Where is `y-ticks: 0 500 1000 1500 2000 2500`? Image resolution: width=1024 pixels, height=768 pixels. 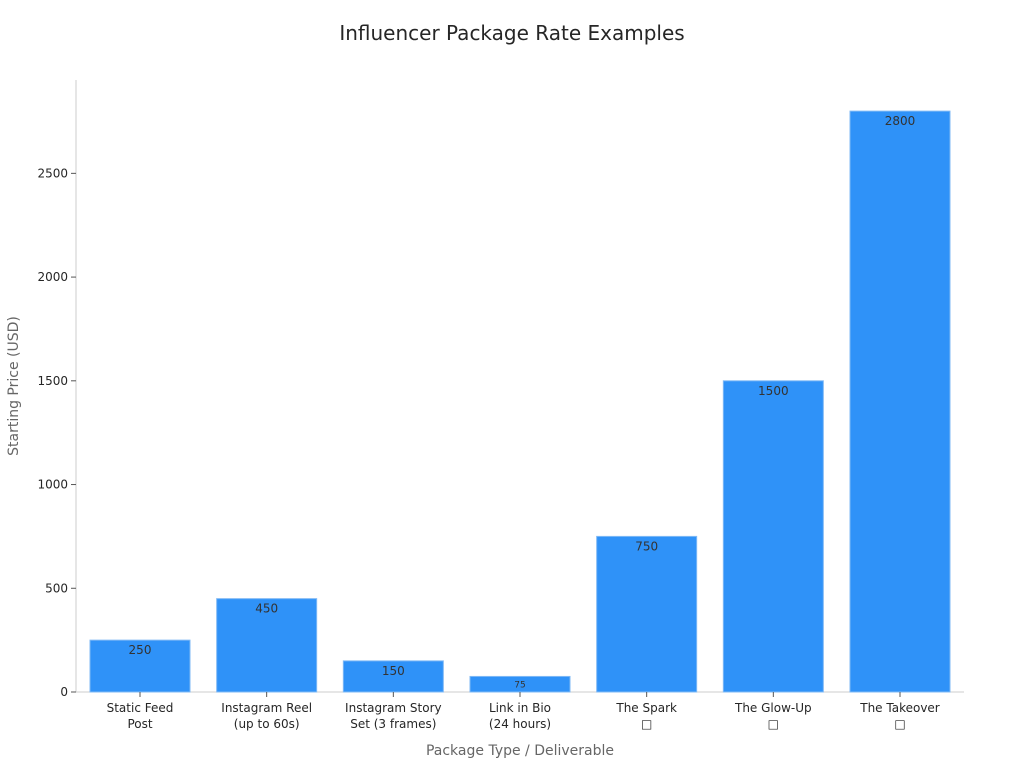 y-ticks: 0 500 1000 1500 2000 2500 is located at coordinates (56, 432).